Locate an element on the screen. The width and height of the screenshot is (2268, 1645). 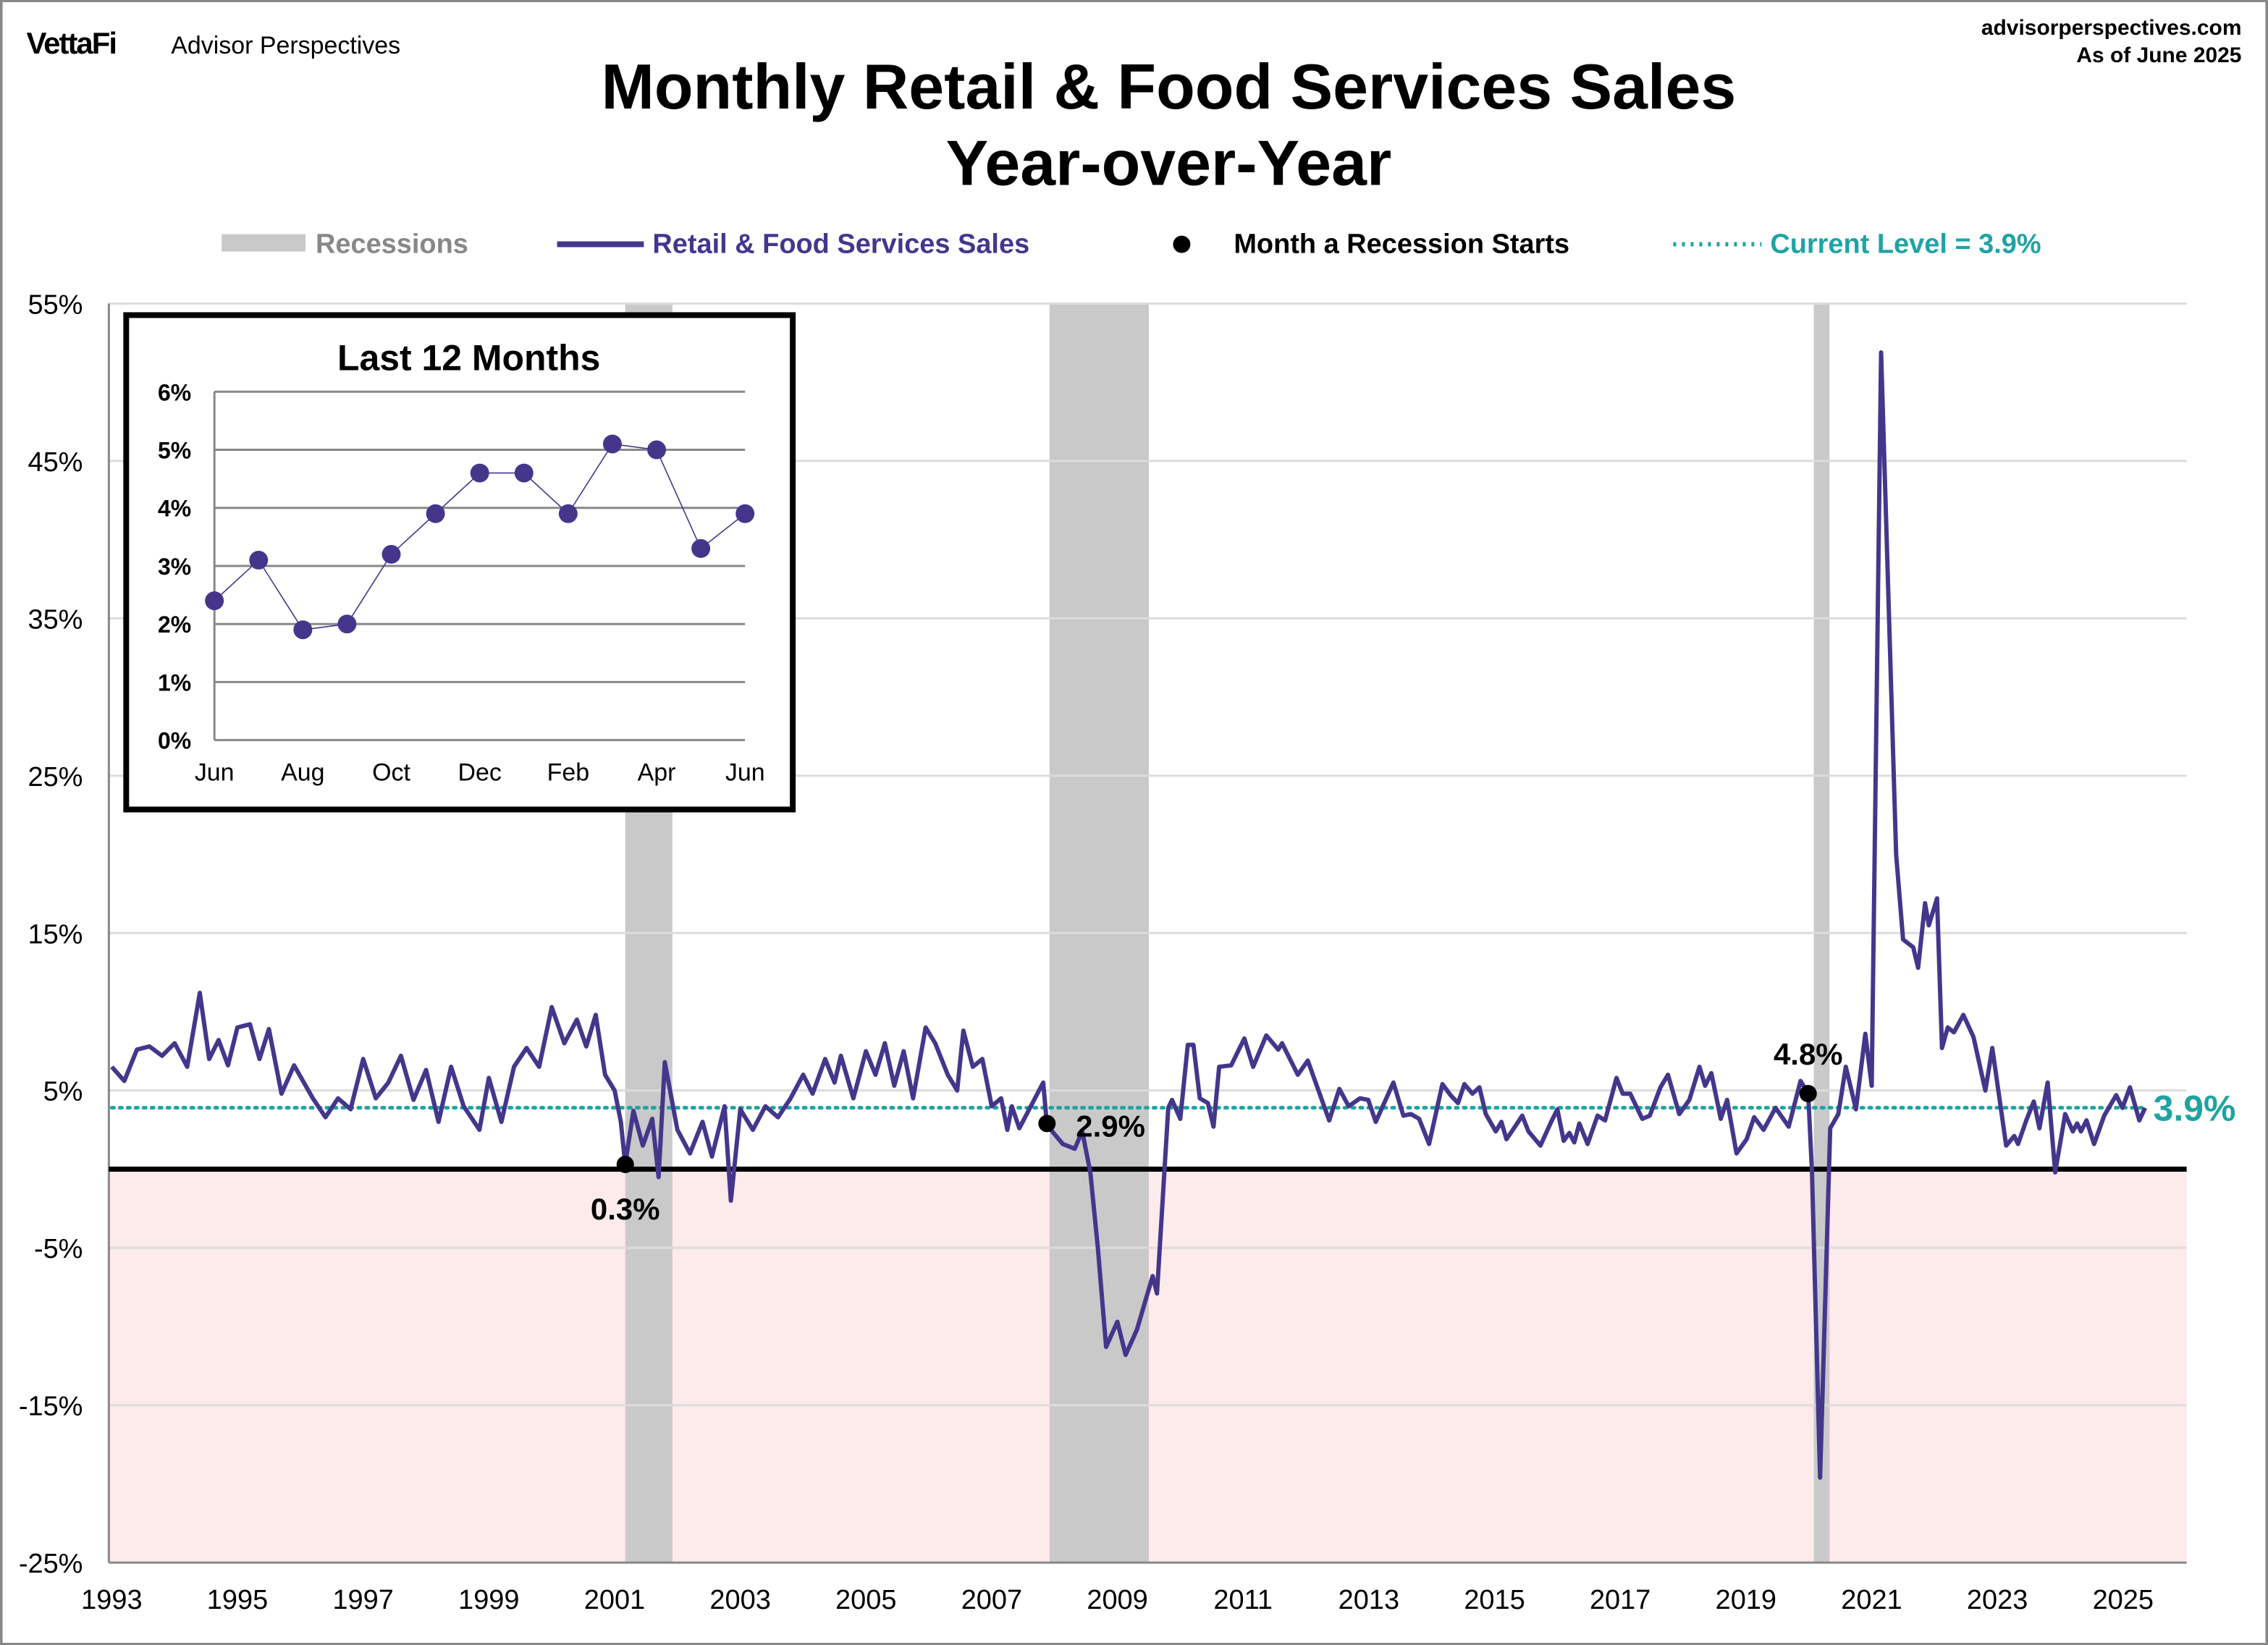
x-tick-label: 2007 is located at coordinates (991, 1600).